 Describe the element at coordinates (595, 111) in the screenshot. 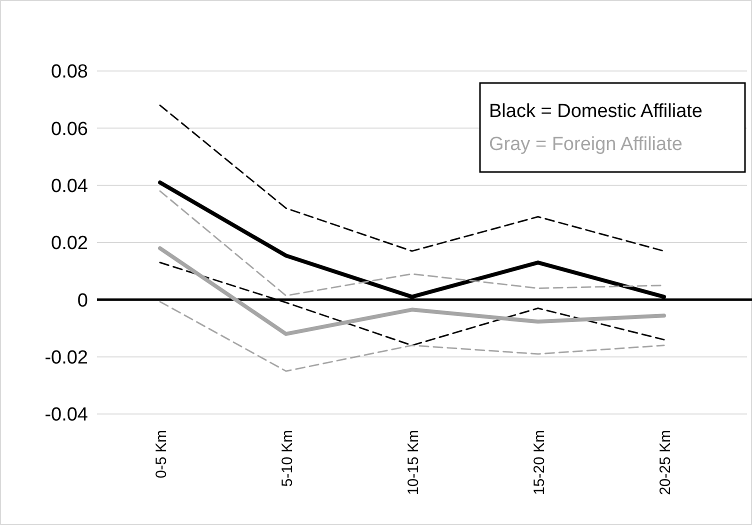

I see `annotation: Black = Domestic Affiliate` at that location.